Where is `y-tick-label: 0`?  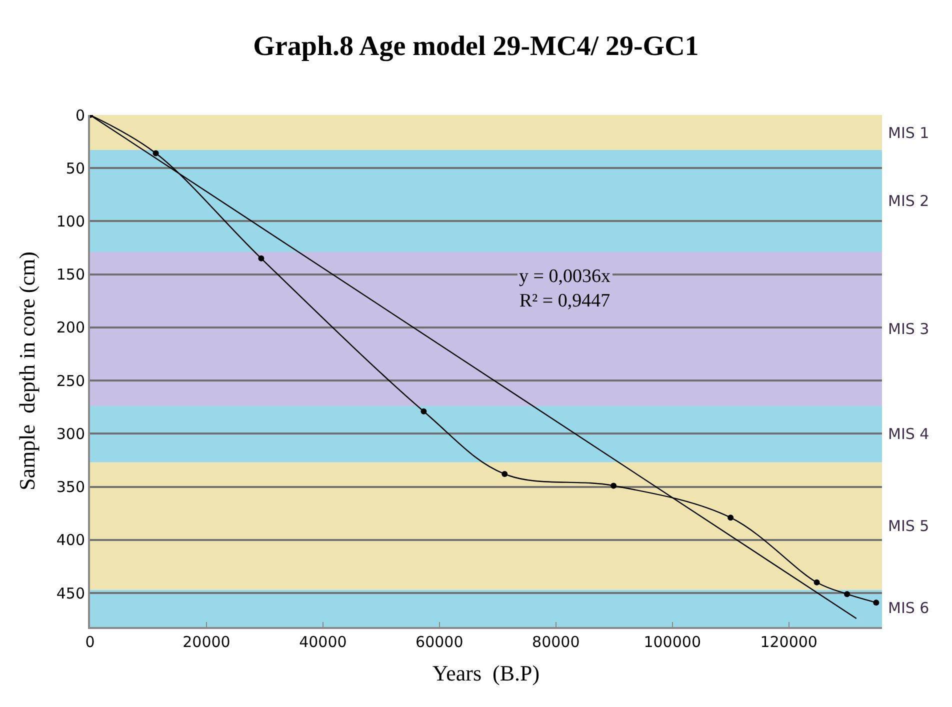 y-tick-label: 0 is located at coordinates (80, 115).